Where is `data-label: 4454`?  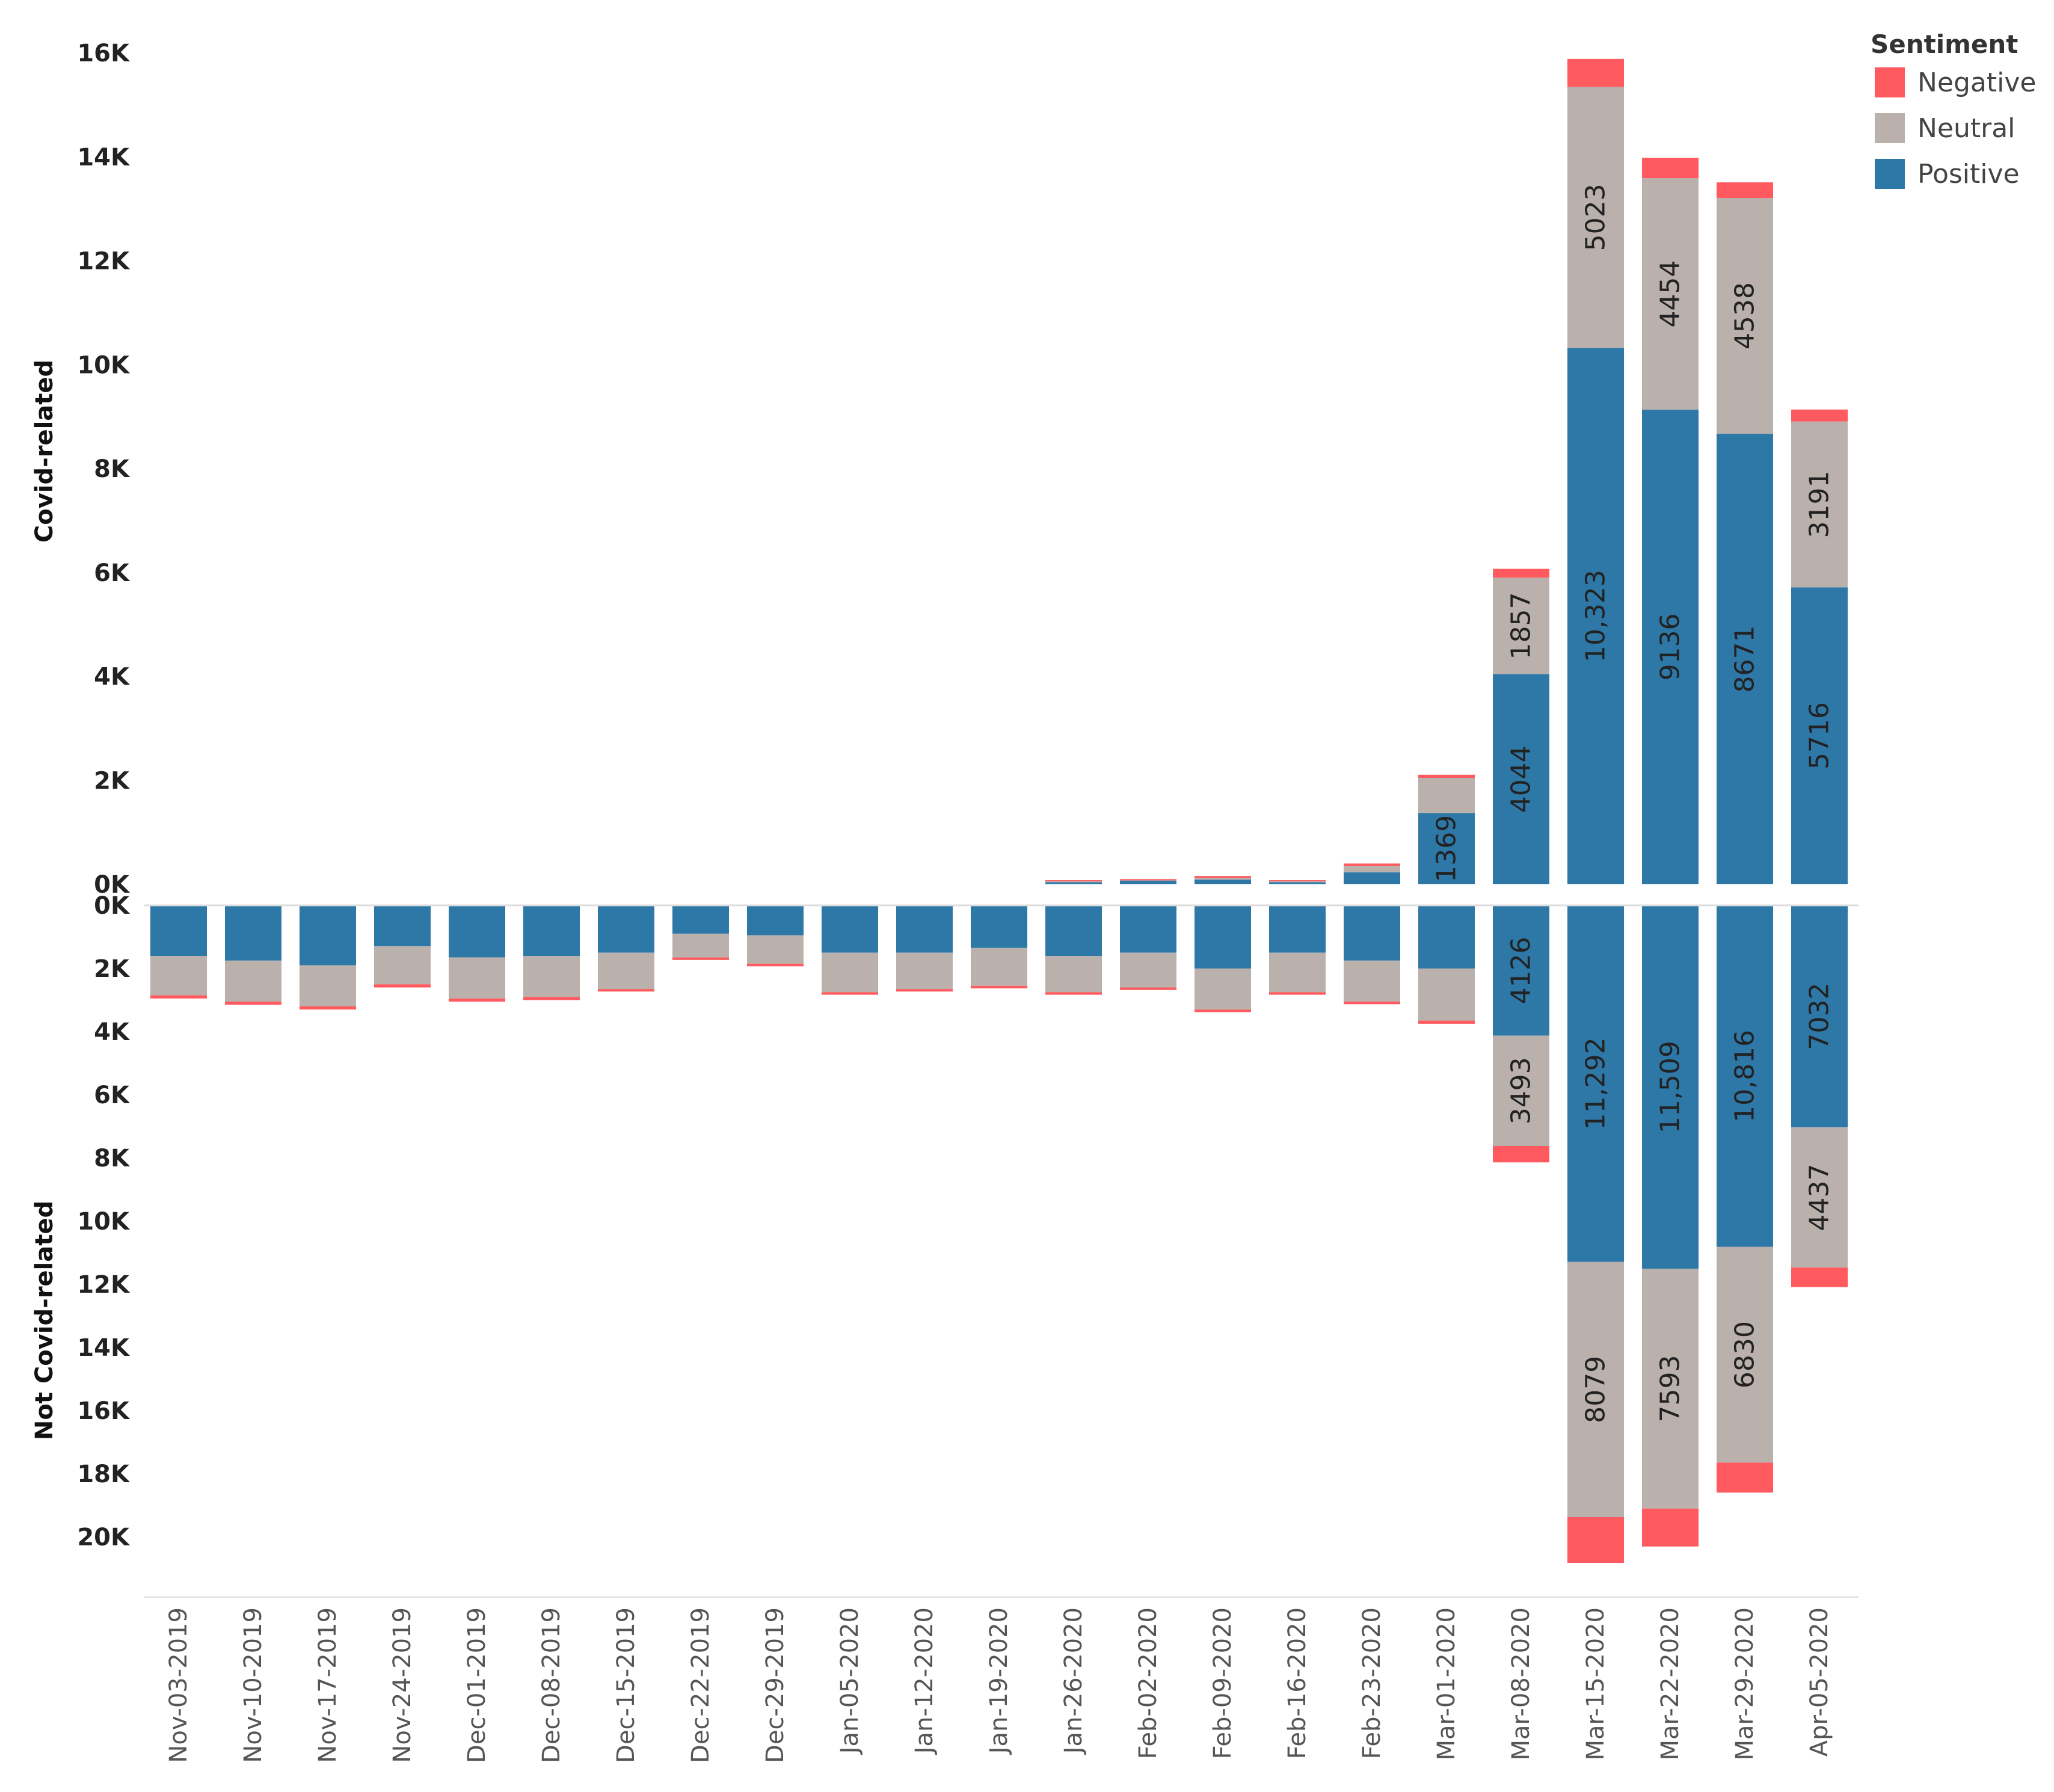
data-label: 4454 is located at coordinates (1671, 294).